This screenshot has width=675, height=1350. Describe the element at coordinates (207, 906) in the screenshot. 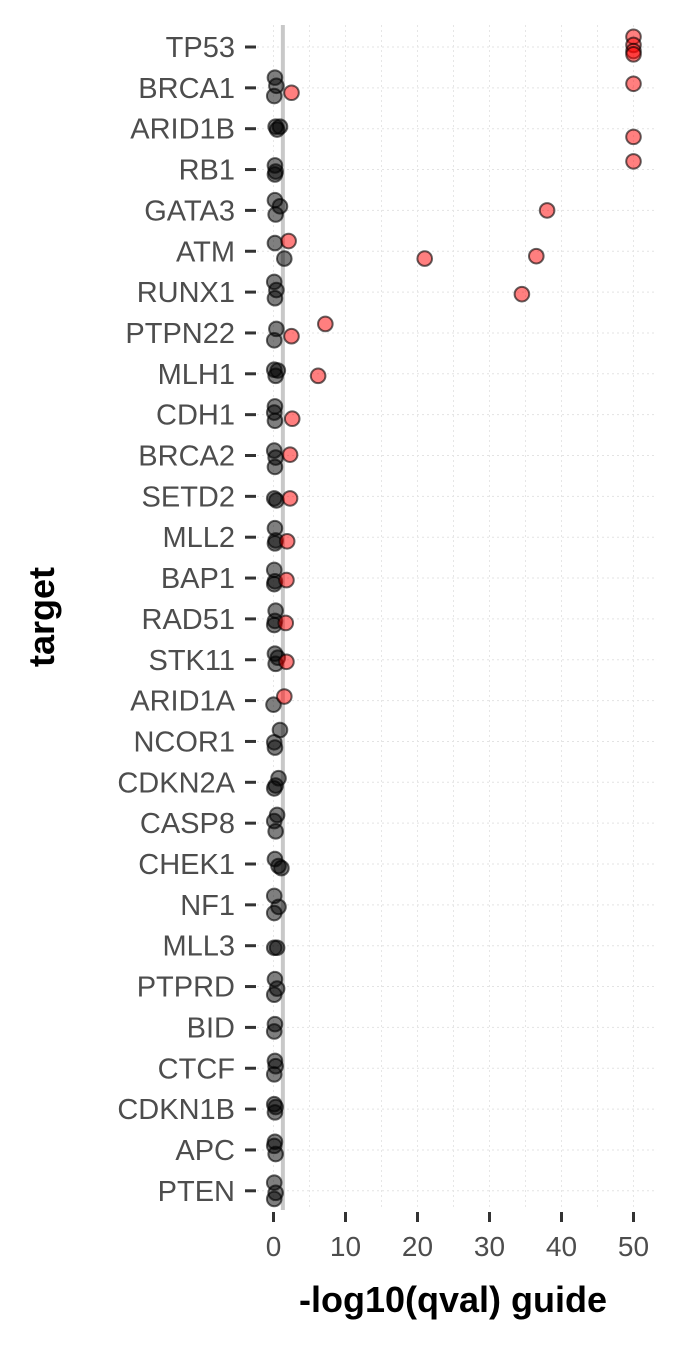

I see `y-tick-label-nf1: NF1` at that location.